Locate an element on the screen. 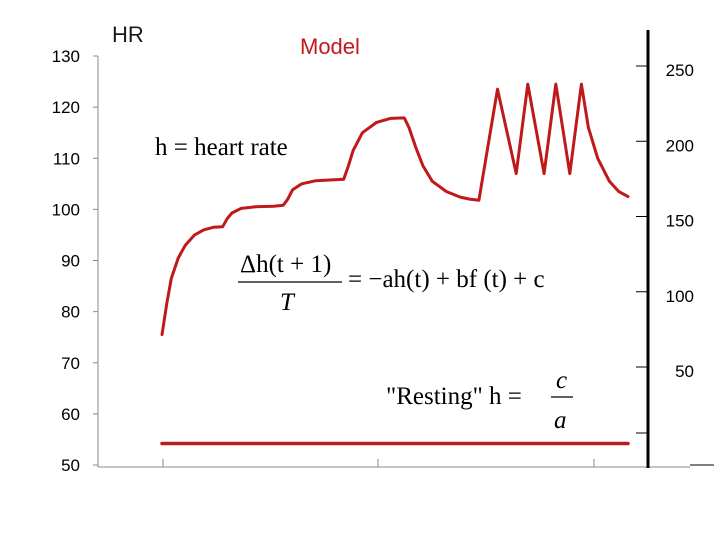  resting-numerator: c is located at coordinates (561, 380).